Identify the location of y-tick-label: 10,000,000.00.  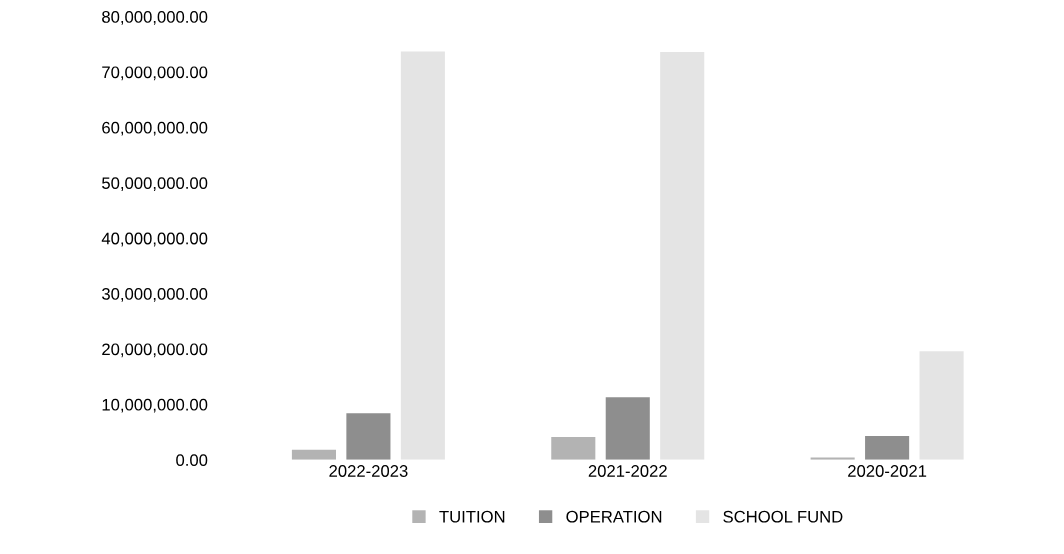
(155, 405).